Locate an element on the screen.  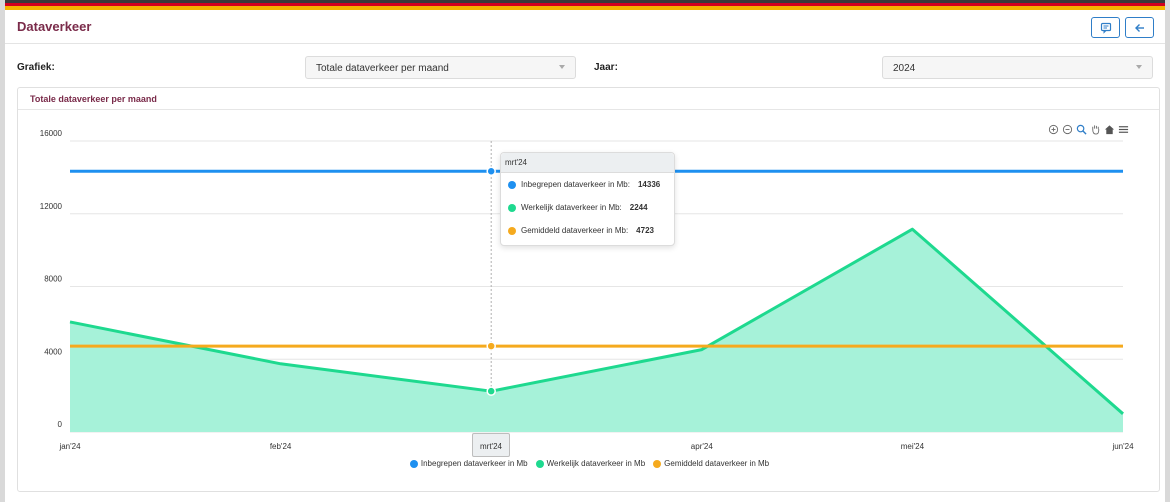
legend-item: Werkelijk dataverkeer in Mb is located at coordinates (590, 463).